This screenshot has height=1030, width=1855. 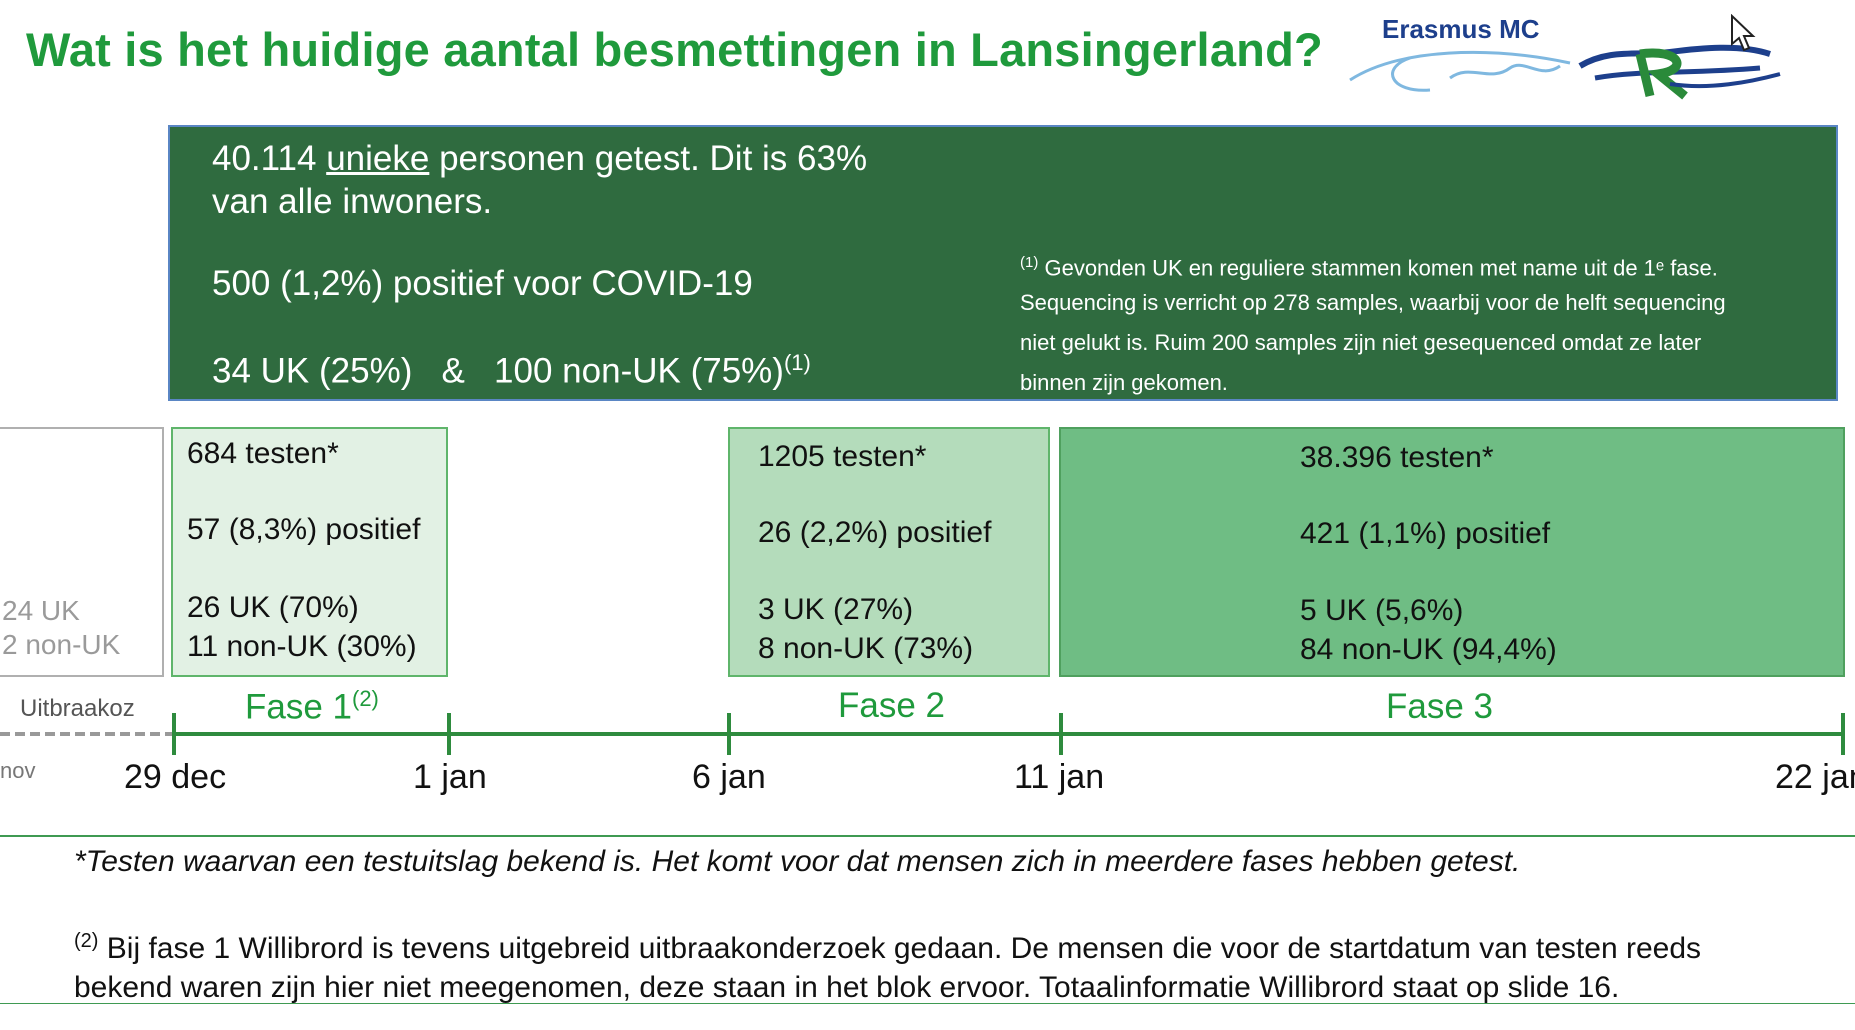 What do you see at coordinates (263, 453) in the screenshot?
I see `phase-1-tests: 684 testen*` at bounding box center [263, 453].